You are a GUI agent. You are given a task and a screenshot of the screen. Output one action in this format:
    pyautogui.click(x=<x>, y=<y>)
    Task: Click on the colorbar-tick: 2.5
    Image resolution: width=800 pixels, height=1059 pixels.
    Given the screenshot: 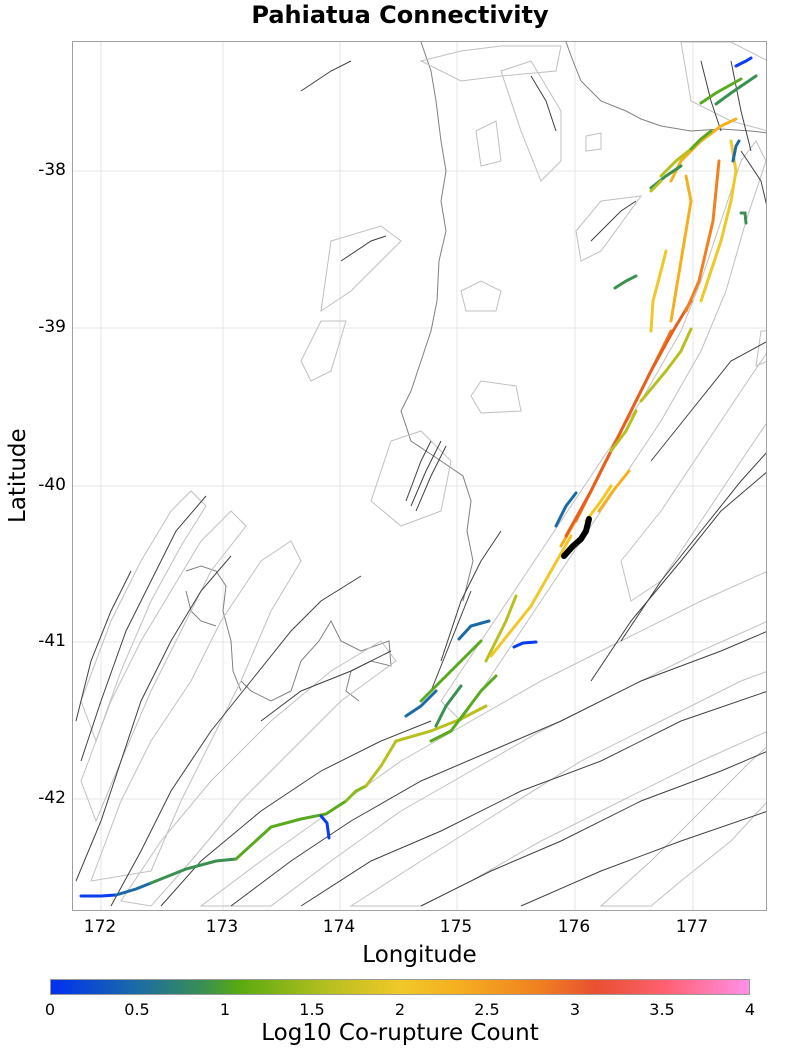 What is the action you would take?
    pyautogui.click(x=487, y=1009)
    